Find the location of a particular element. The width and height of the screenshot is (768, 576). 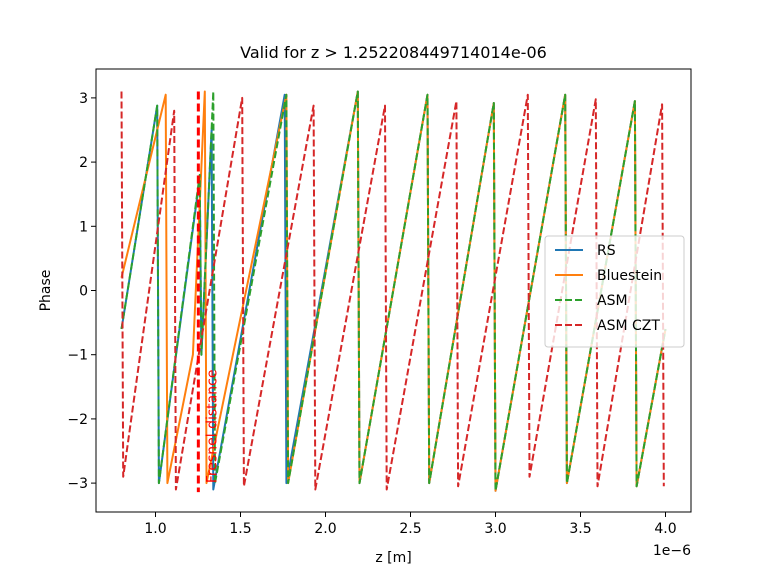

x-axis-label: z [m] is located at coordinates (393, 558).